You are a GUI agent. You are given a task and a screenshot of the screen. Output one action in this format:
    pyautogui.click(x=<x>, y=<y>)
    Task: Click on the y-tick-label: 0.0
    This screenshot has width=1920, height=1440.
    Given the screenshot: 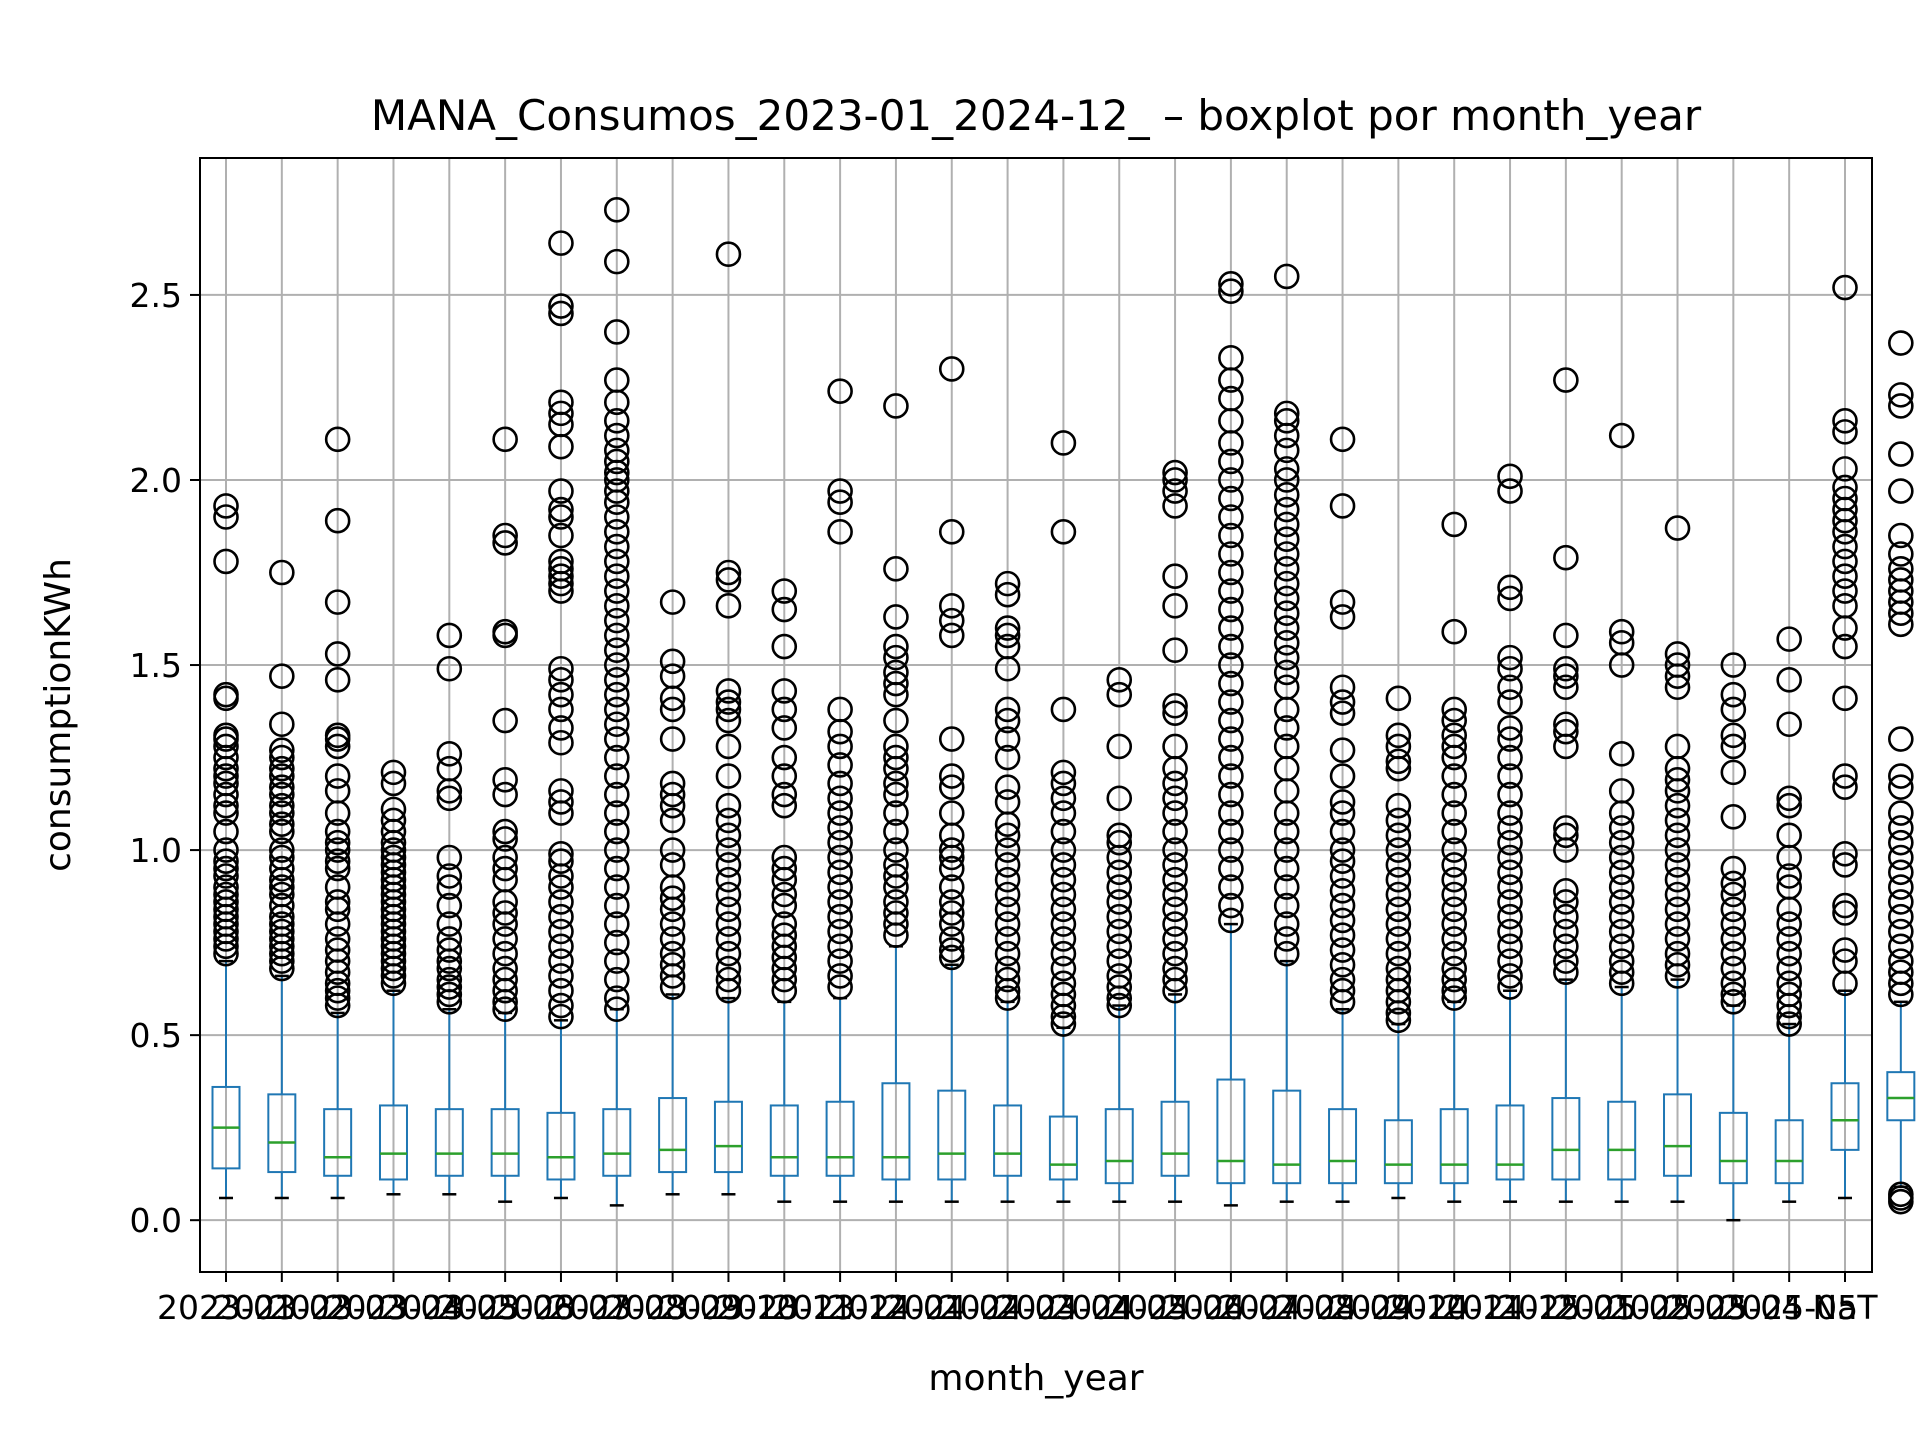 What is the action you would take?
    pyautogui.click(x=156, y=1220)
    